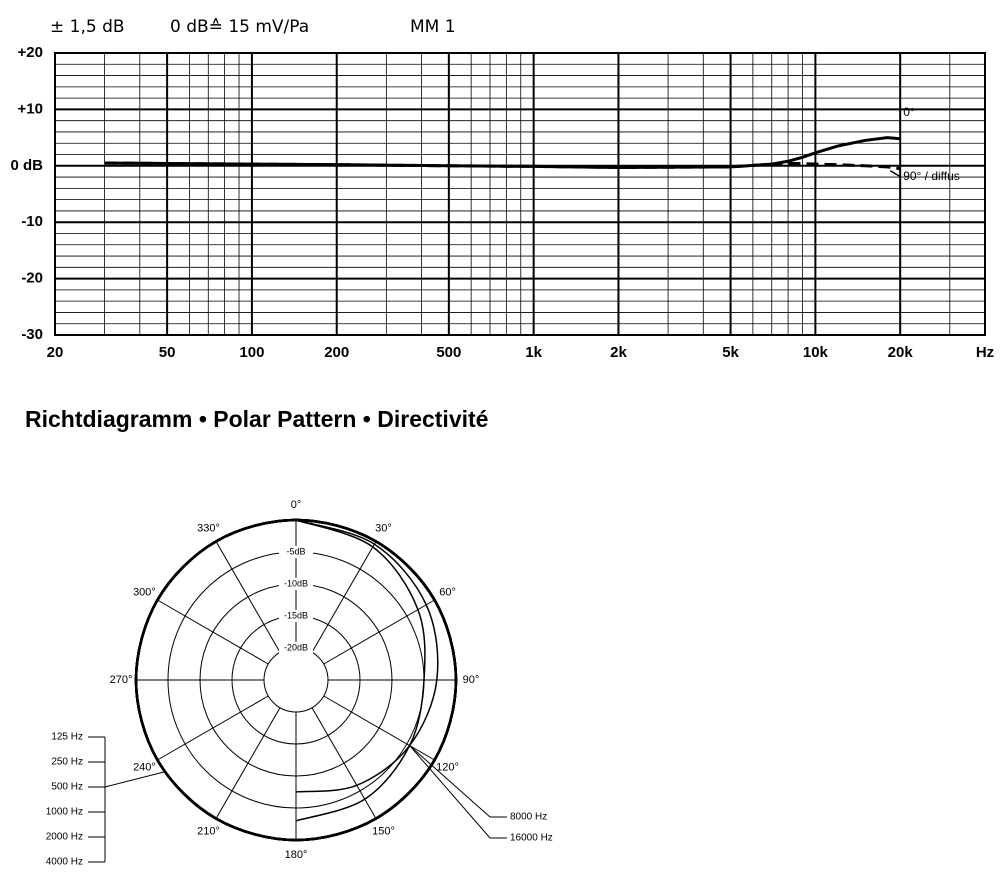 This screenshot has height=880, width=1000. I want to click on angle-label: 90°, so click(471, 680).